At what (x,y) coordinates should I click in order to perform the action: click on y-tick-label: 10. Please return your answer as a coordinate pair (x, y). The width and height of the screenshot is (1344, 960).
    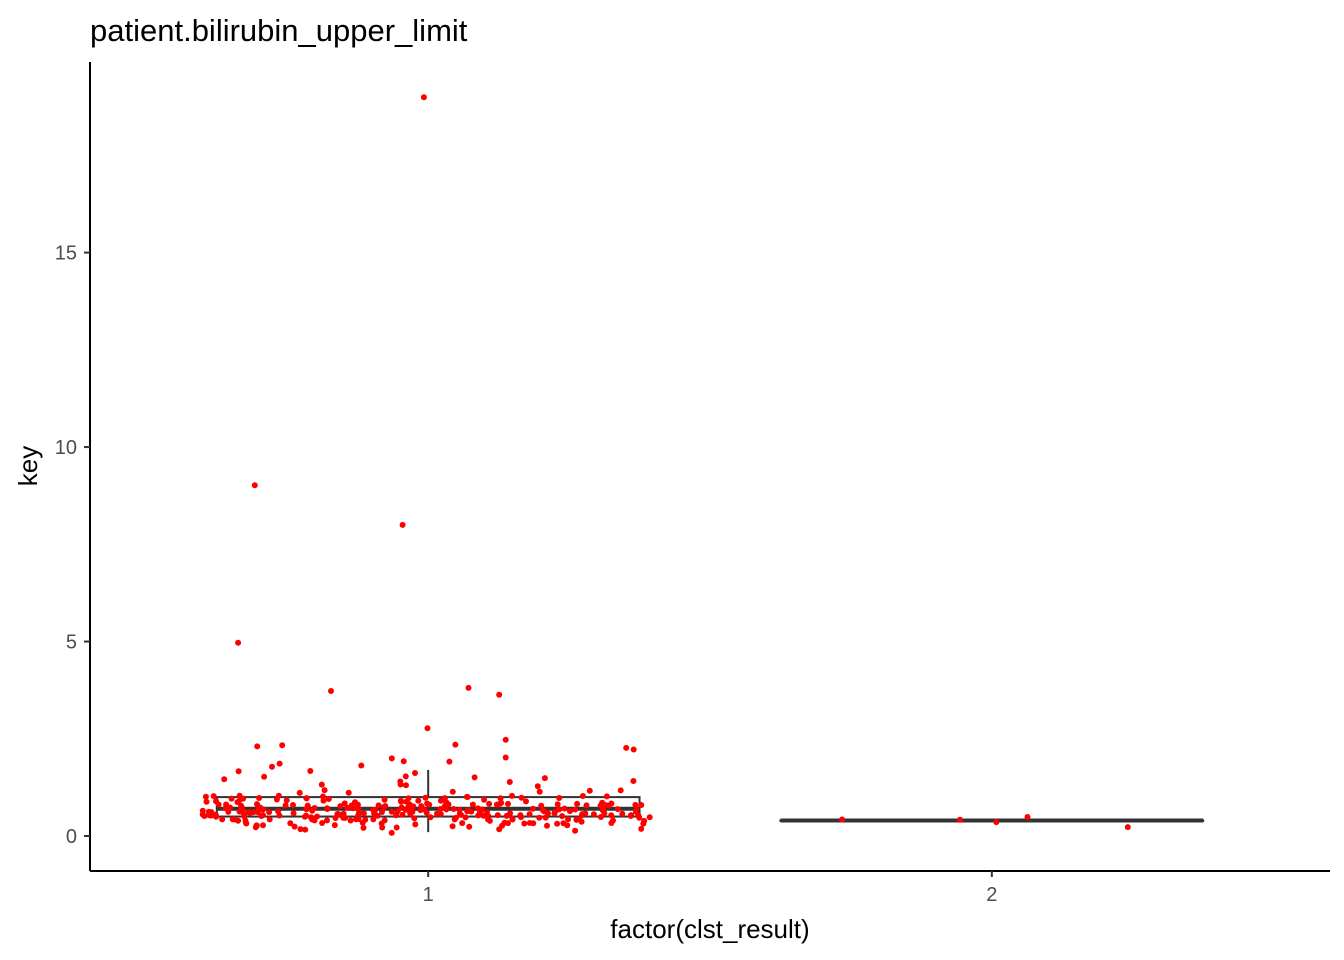
    Looking at the image, I should click on (66, 448).